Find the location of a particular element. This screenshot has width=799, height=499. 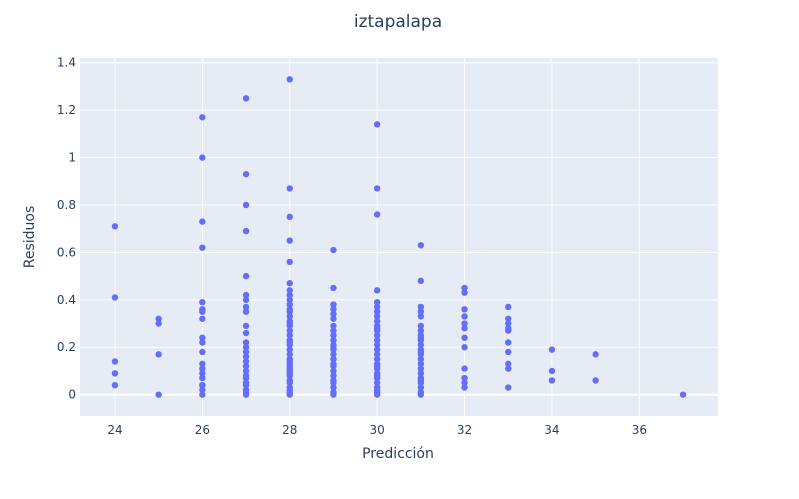

x-tick-label: 24 is located at coordinates (114, 430).